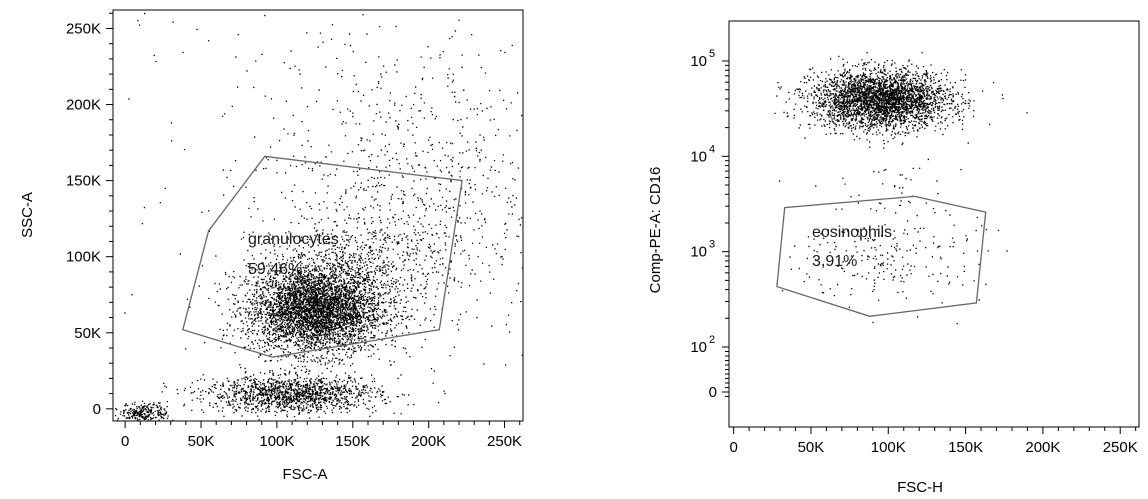 This screenshot has width=1148, height=499. What do you see at coordinates (83, 257) in the screenshot?
I see `y-tick-label: 100K` at bounding box center [83, 257].